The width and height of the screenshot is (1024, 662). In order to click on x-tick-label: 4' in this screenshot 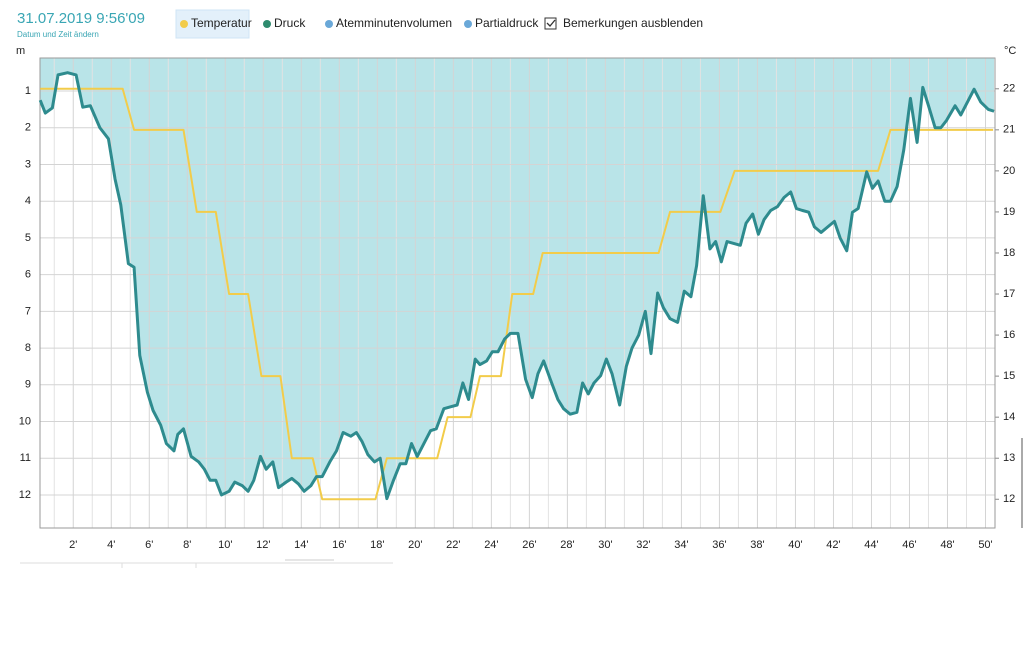, I will do `click(111, 545)`.